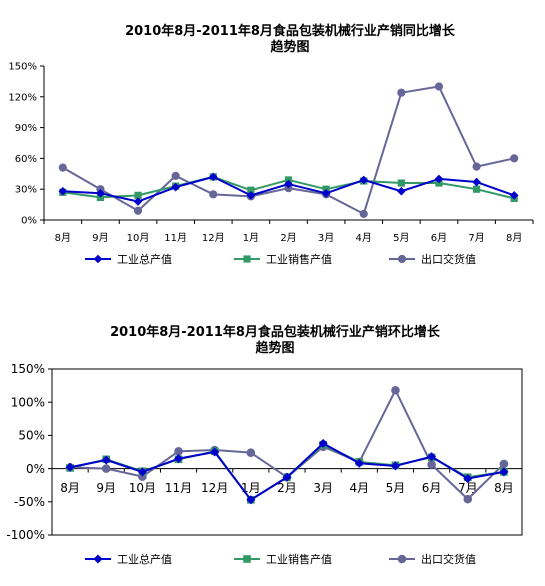 This screenshot has width=545, height=586. I want to click on y-tick-label: -100%, so click(25, 535).